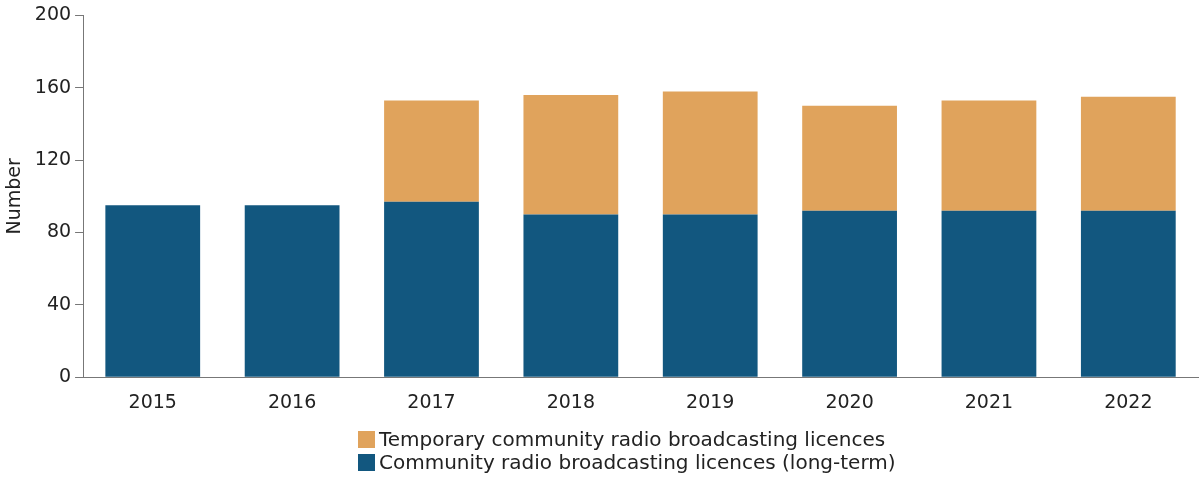  I want to click on x-tick-label: 2018, so click(571, 400).